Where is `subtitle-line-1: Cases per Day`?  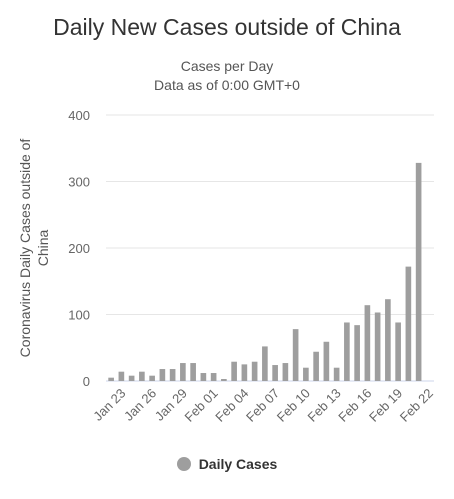 subtitle-line-1: Cases per Day is located at coordinates (227, 66).